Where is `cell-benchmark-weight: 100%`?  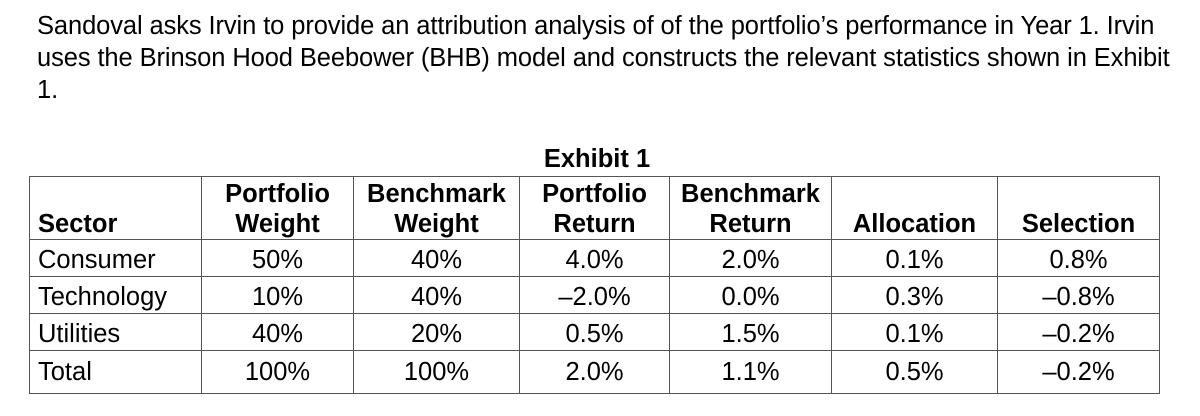 cell-benchmark-weight: 100% is located at coordinates (436, 372).